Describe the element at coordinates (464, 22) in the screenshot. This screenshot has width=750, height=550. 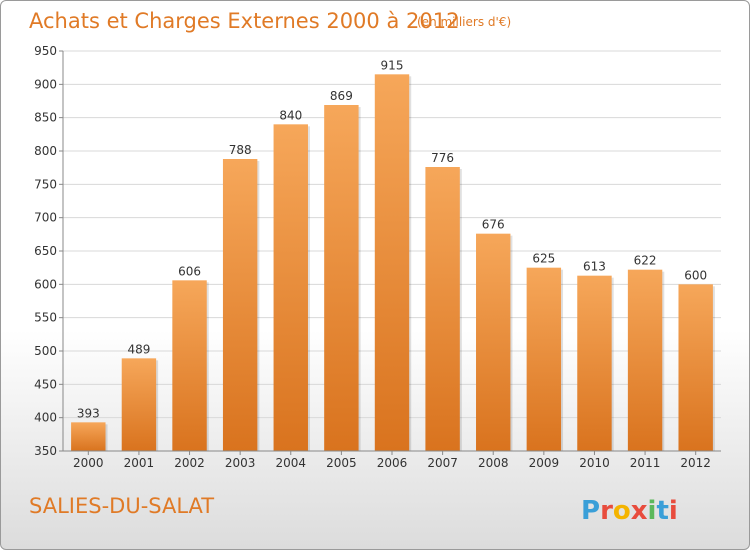
I see `chart-subtitle: (en milliers d'€)` at that location.